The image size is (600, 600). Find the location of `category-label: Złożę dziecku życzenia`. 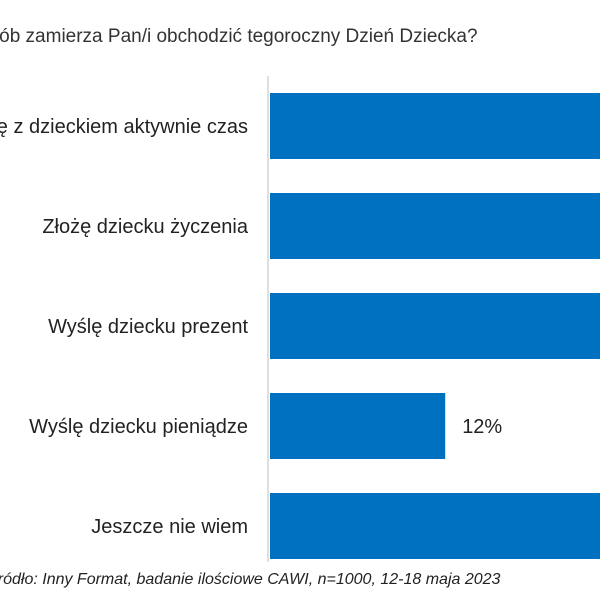

category-label: Złożę dziecku życzenia is located at coordinates (145, 227).